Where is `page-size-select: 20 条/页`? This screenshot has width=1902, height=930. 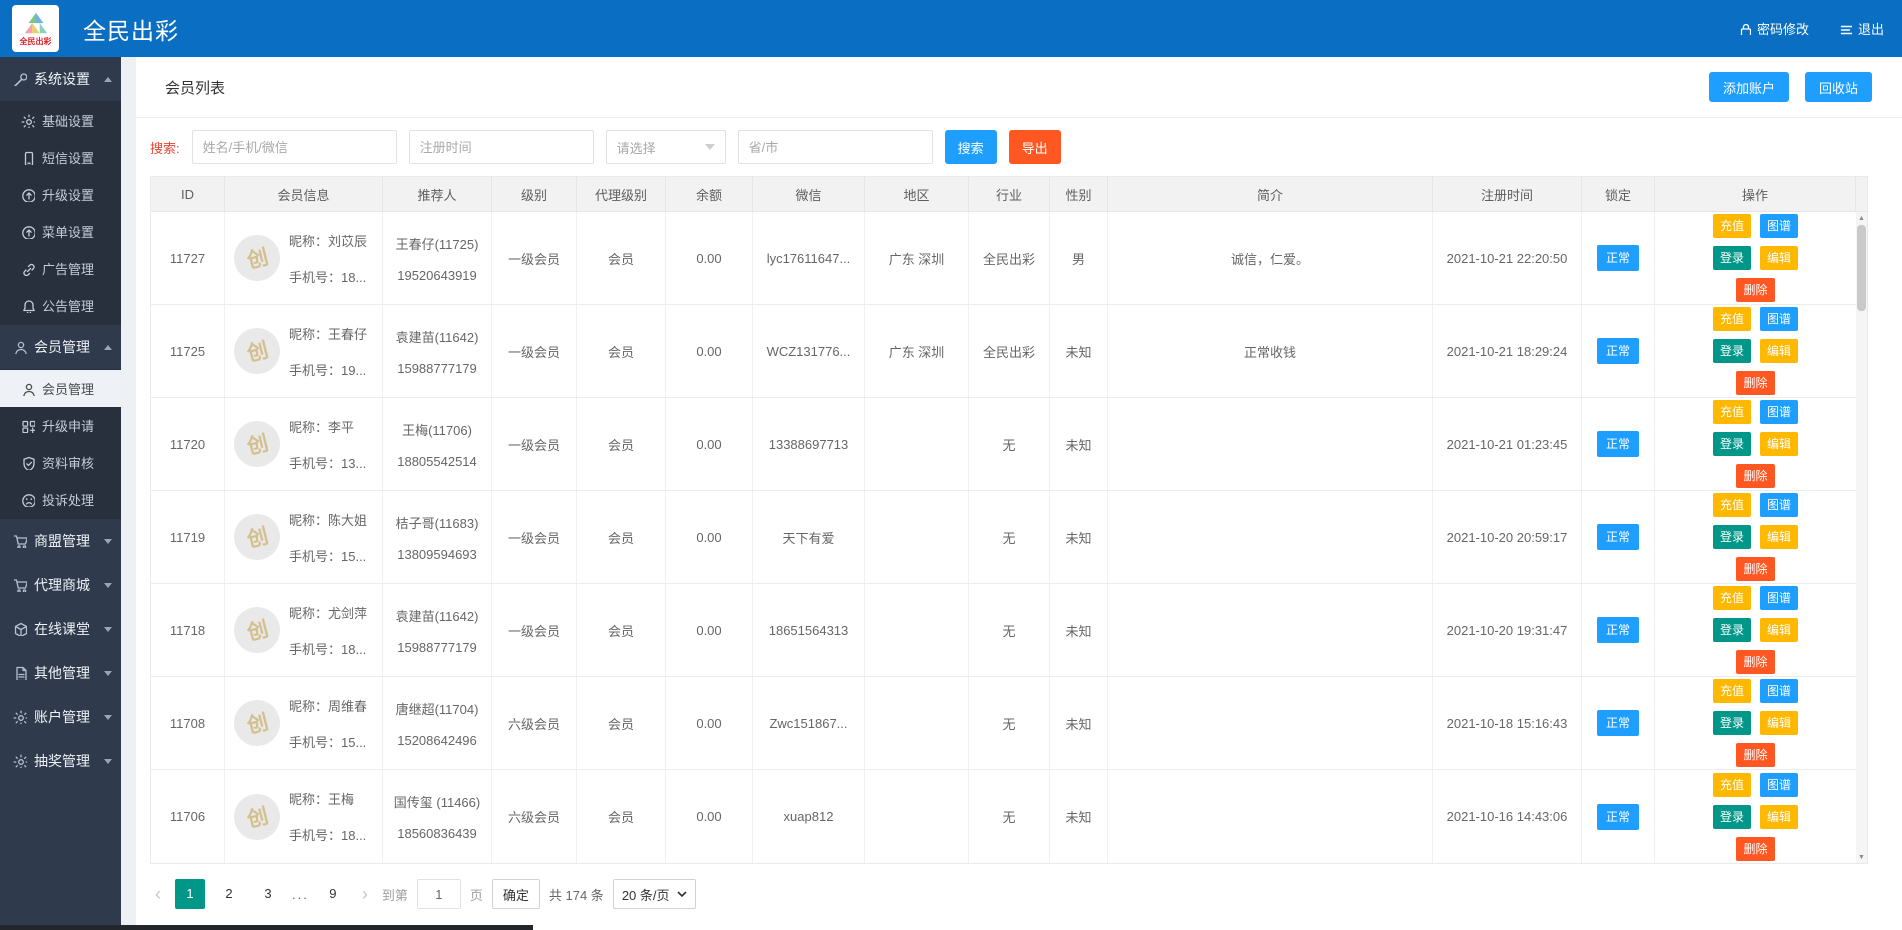
page-size-select: 20 条/页 is located at coordinates (654, 894).